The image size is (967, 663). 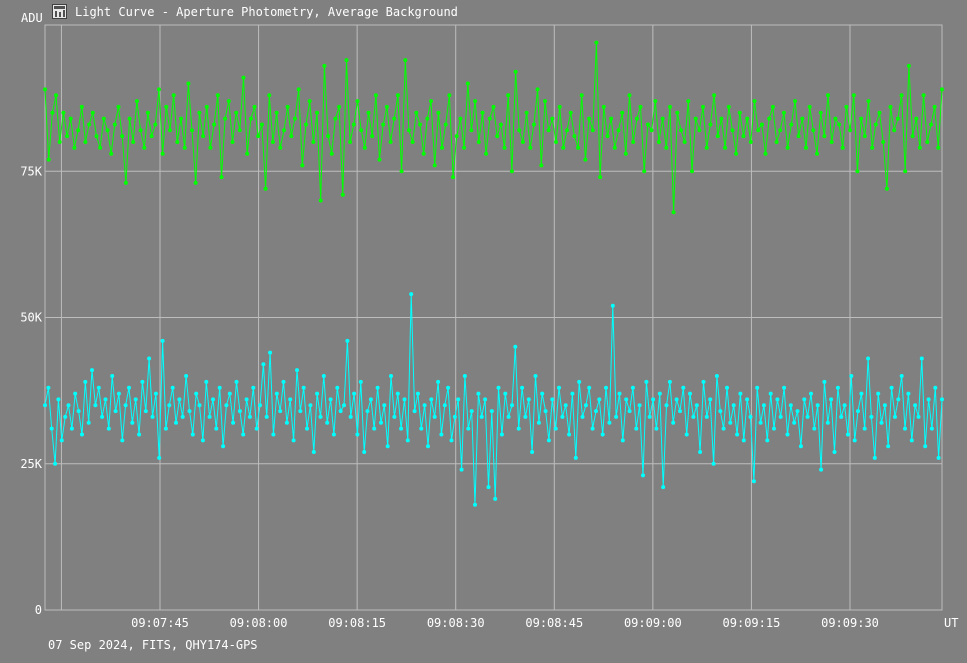 What do you see at coordinates (259, 623) in the screenshot?
I see `x-tick-label: 09:08:00` at bounding box center [259, 623].